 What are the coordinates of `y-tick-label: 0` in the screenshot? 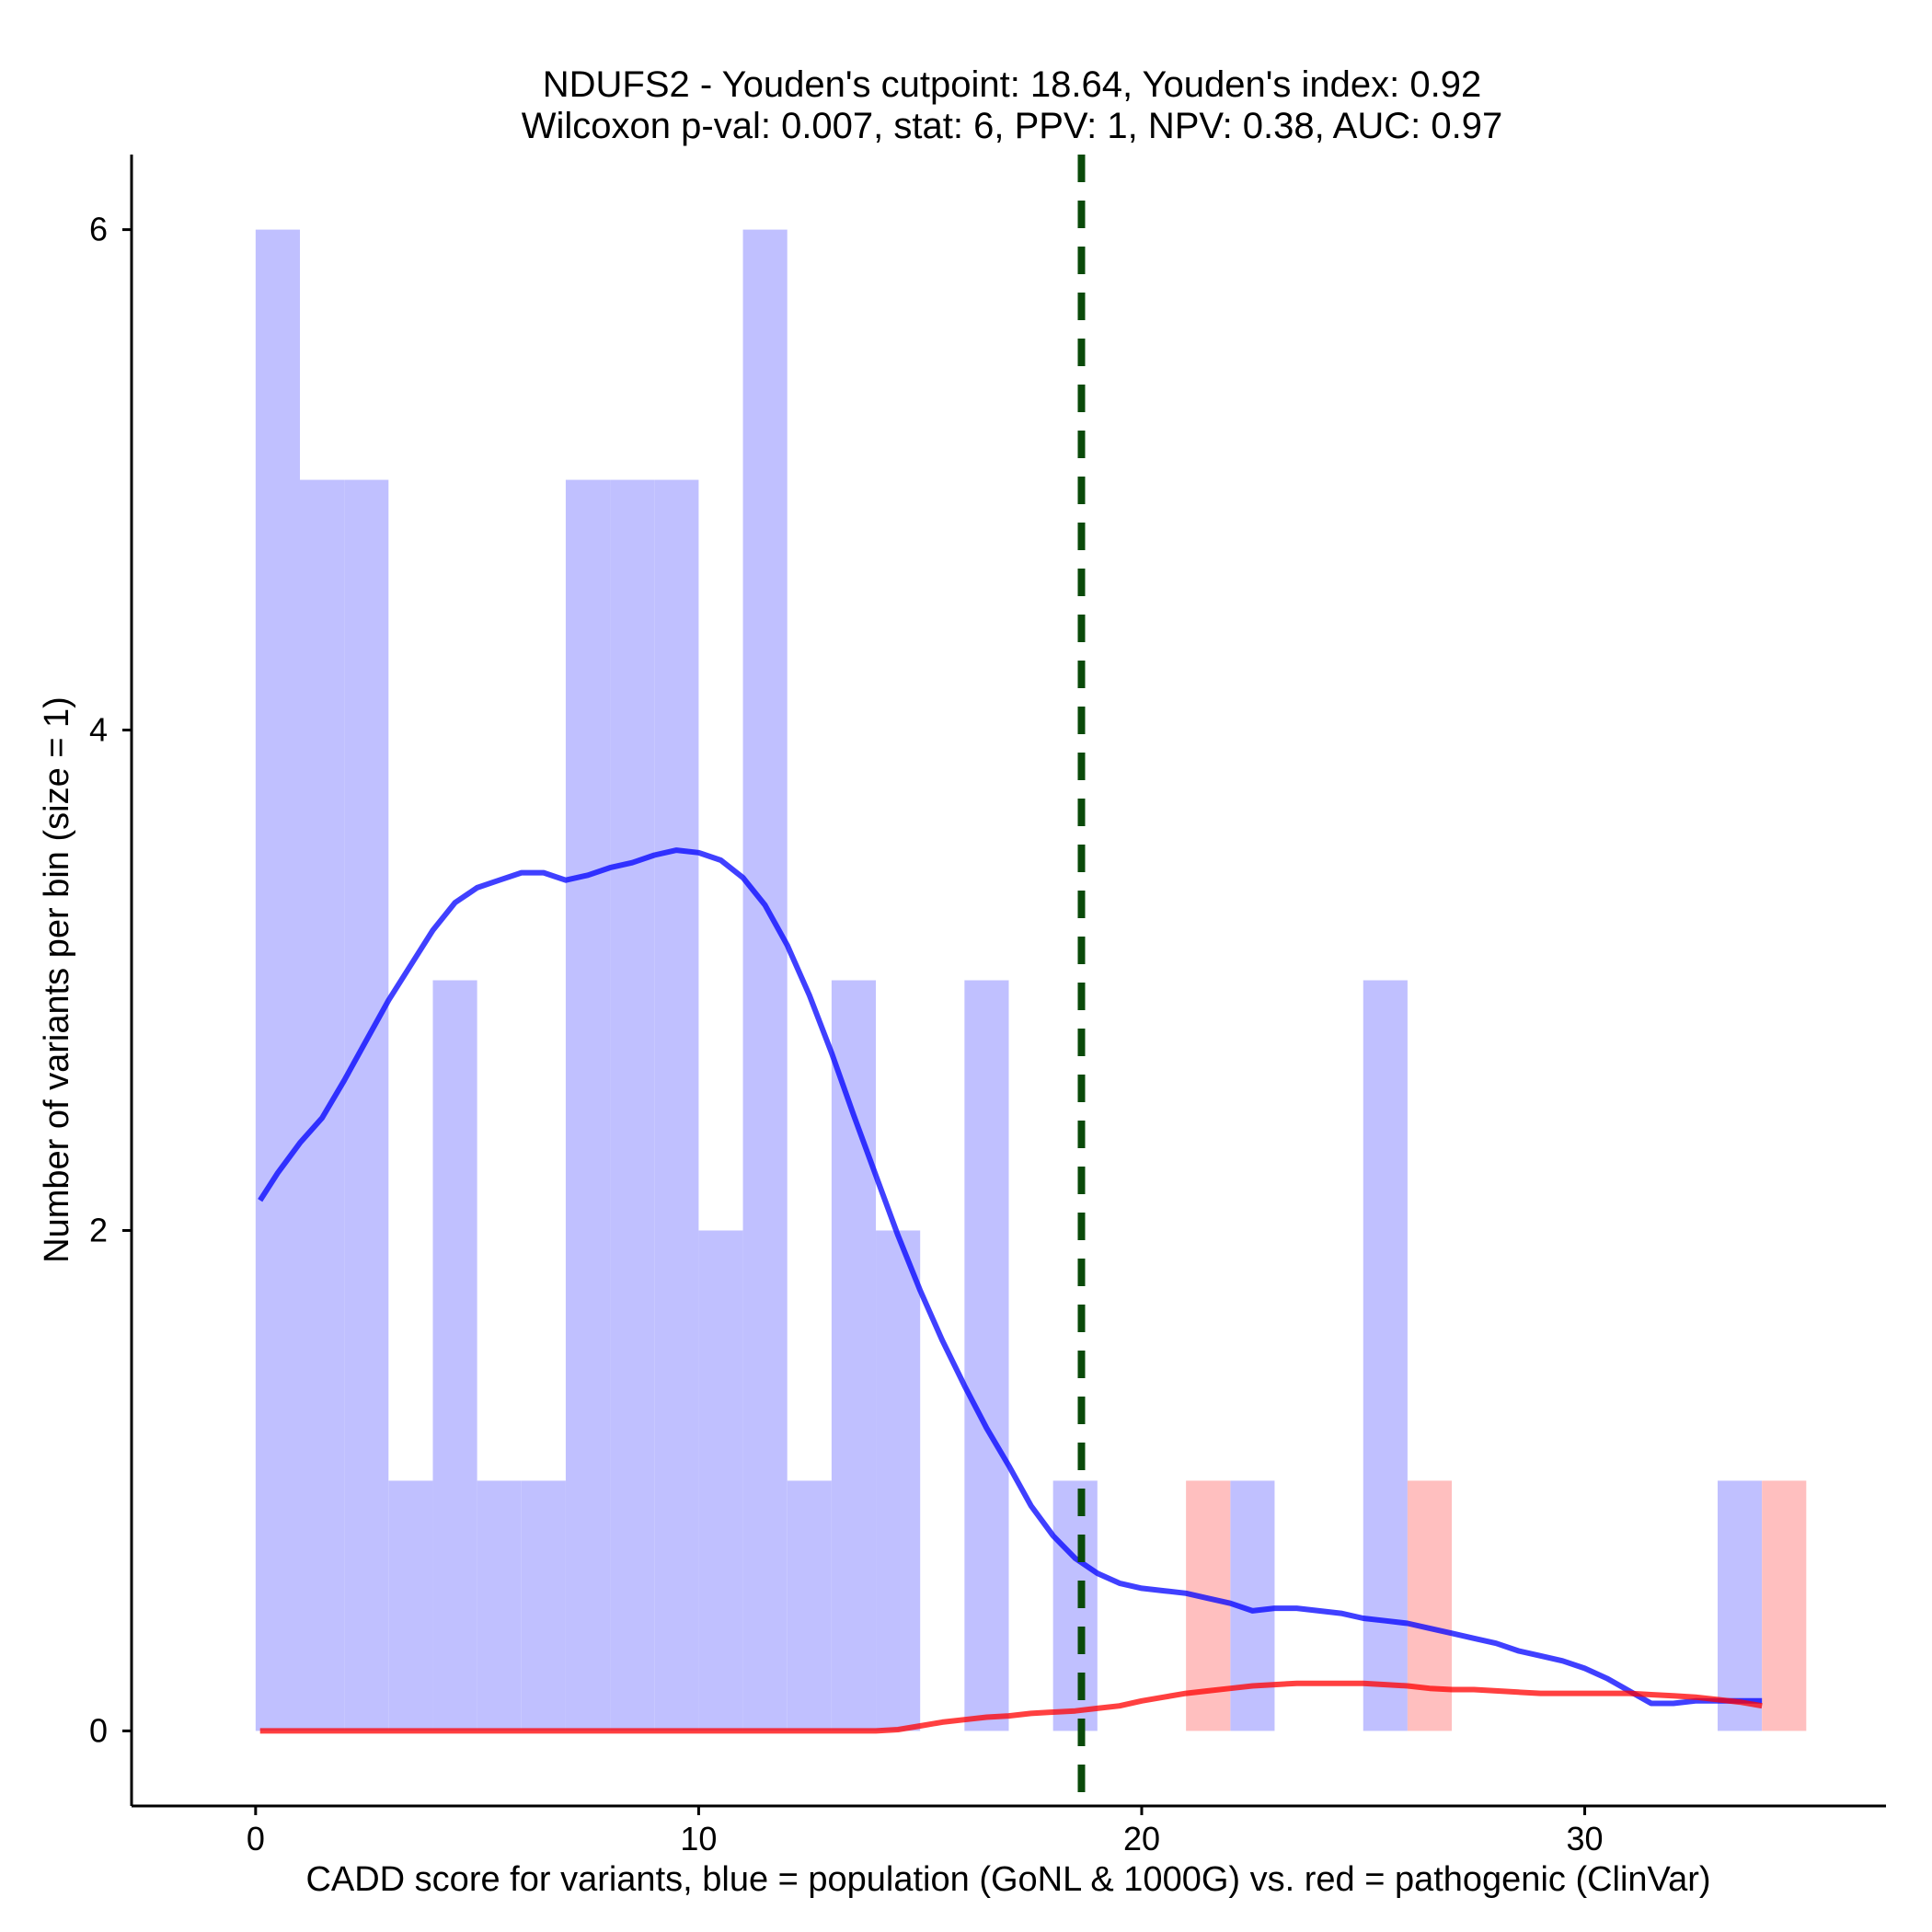 It's located at (98, 1730).